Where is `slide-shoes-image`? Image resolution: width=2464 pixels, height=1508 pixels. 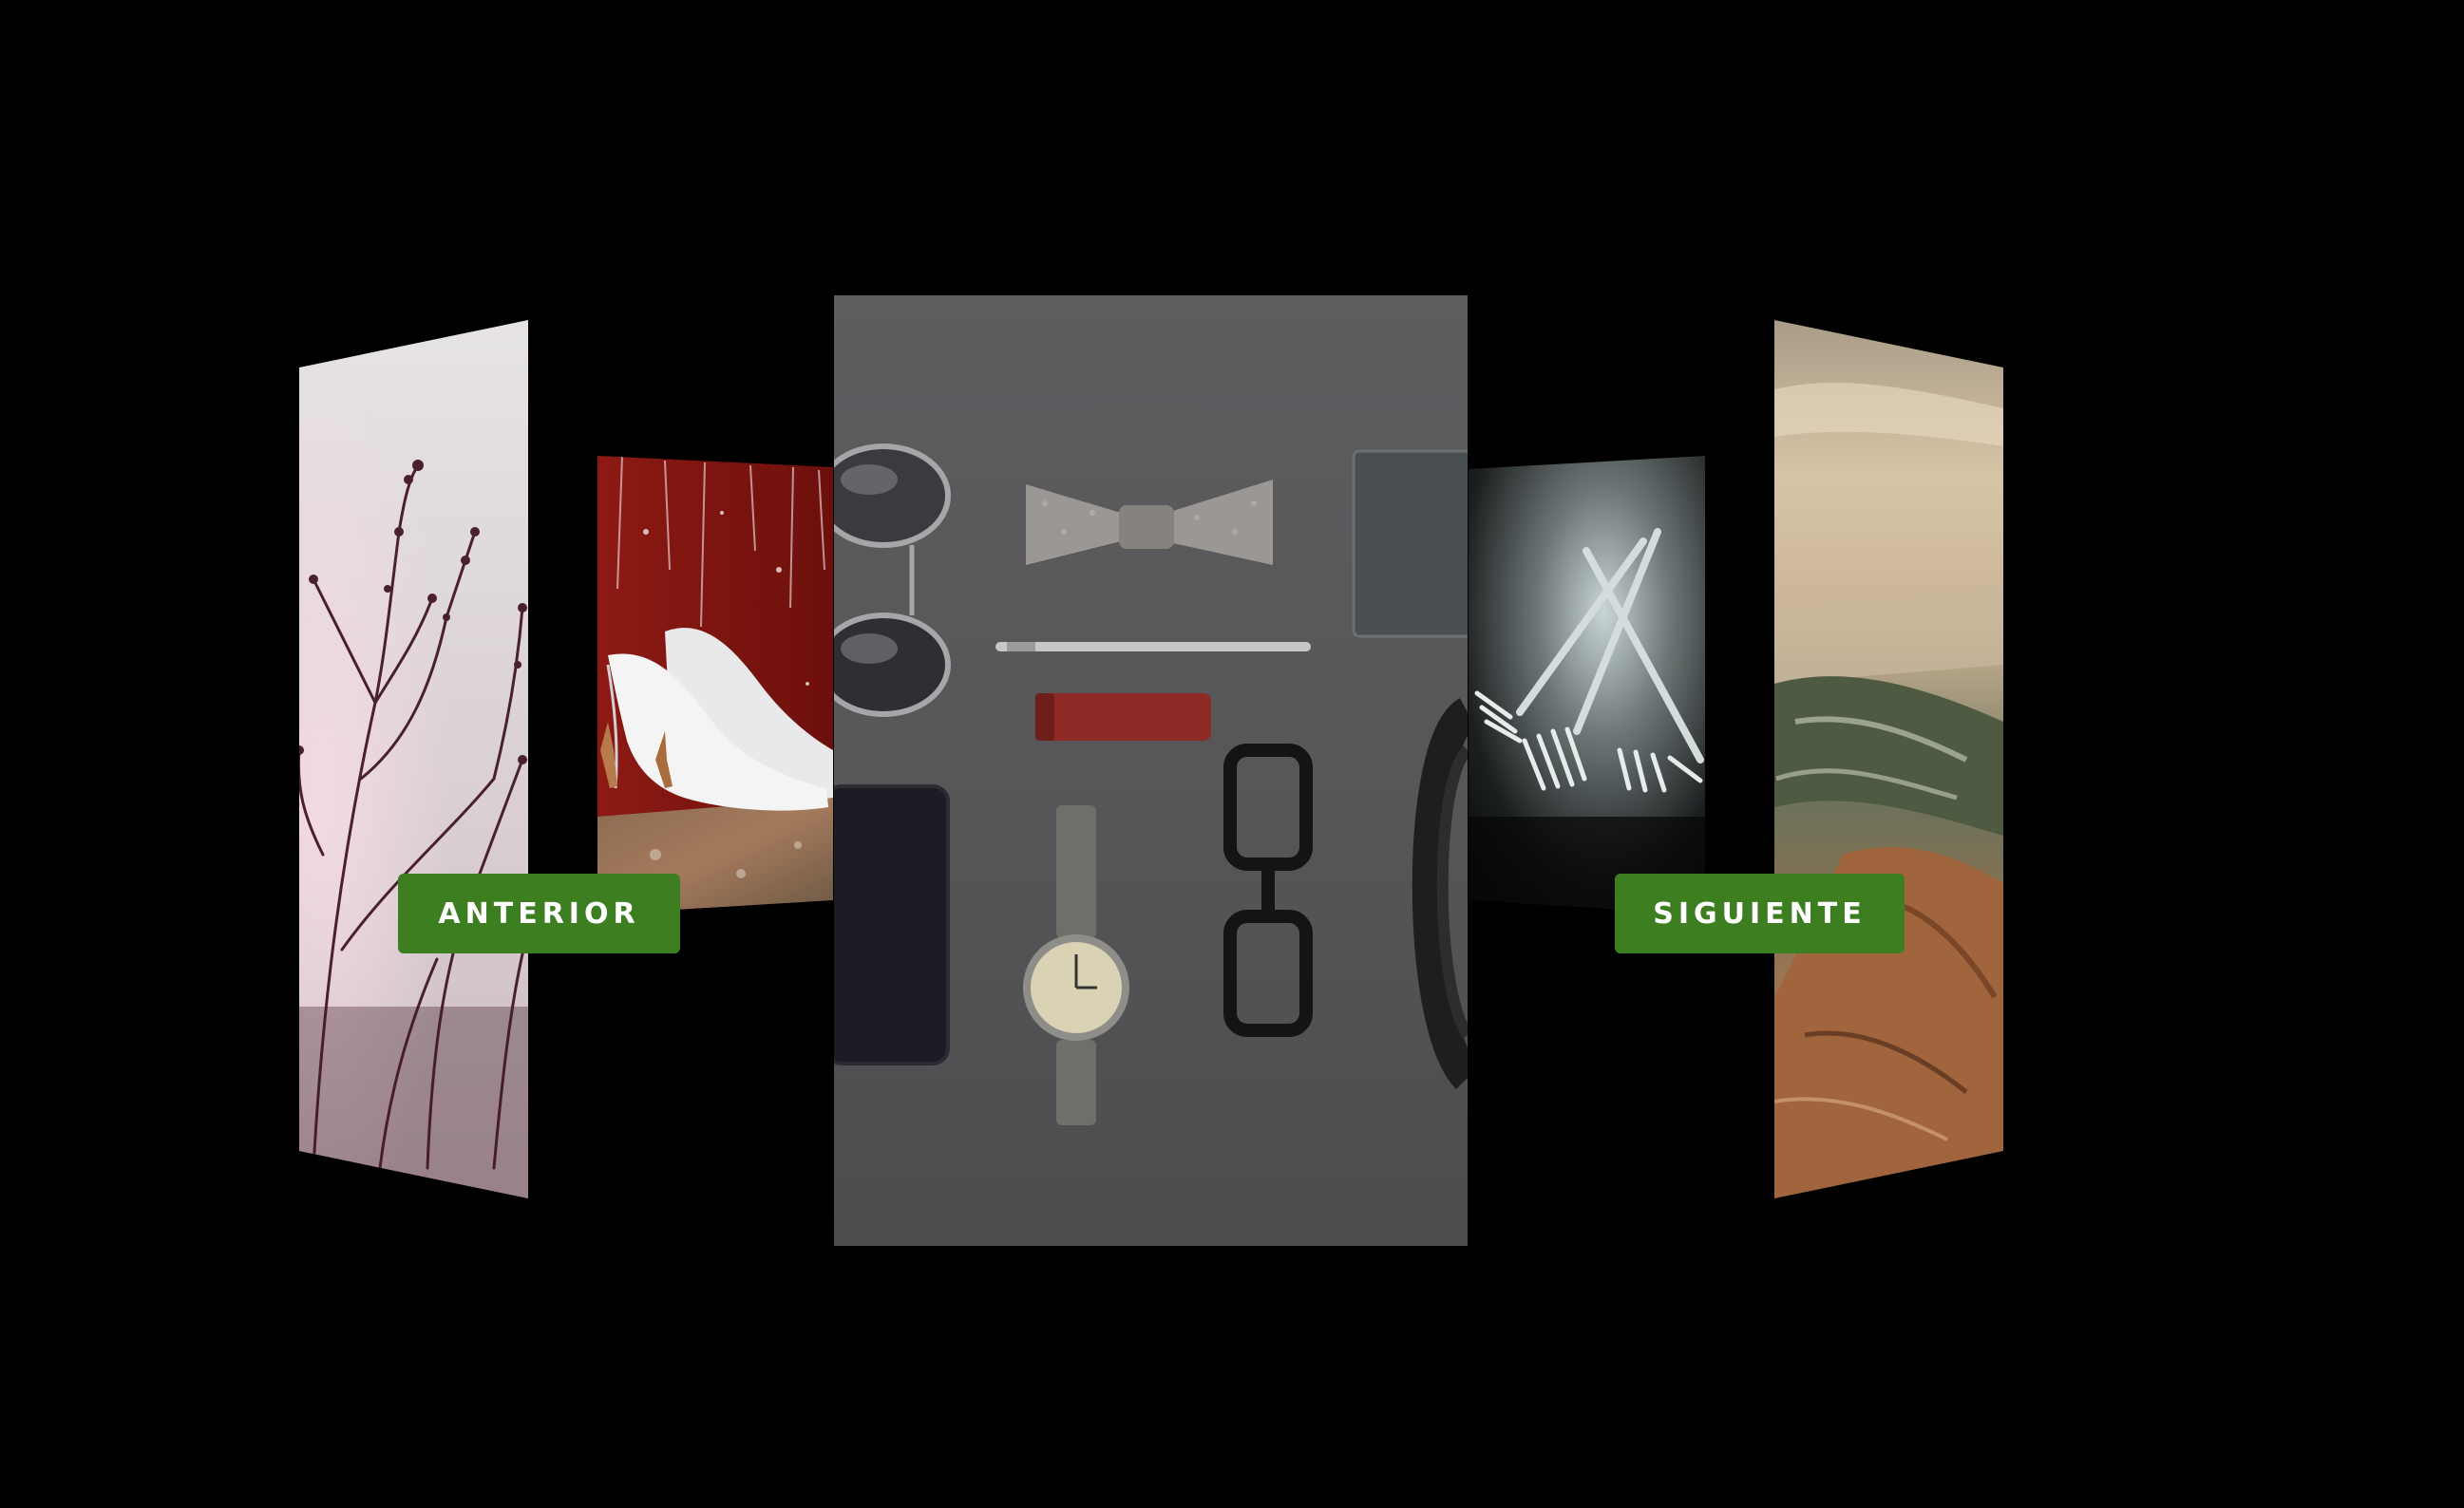 slide-shoes-image is located at coordinates (717, 683).